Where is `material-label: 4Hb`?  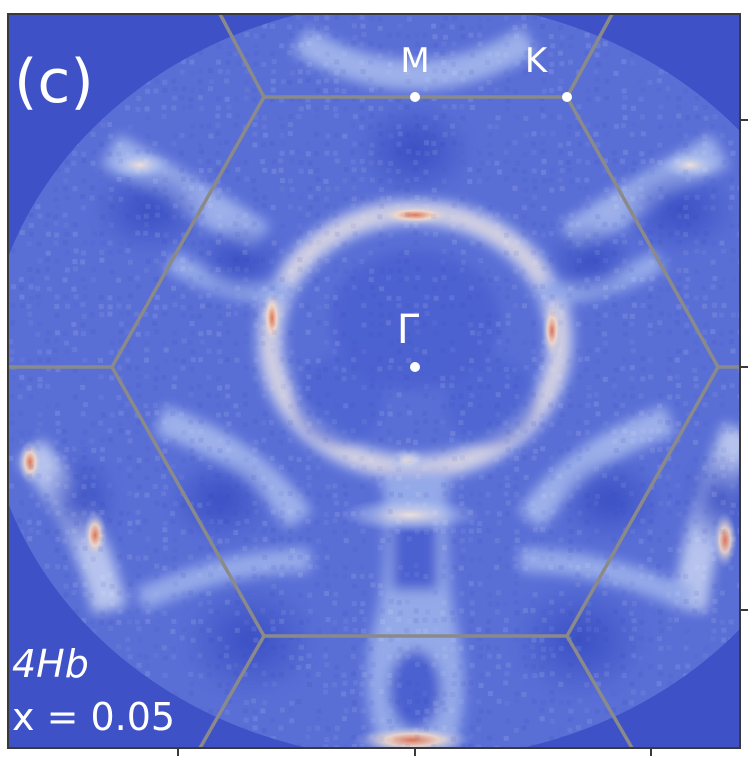 material-label: 4Hb is located at coordinates (50, 664).